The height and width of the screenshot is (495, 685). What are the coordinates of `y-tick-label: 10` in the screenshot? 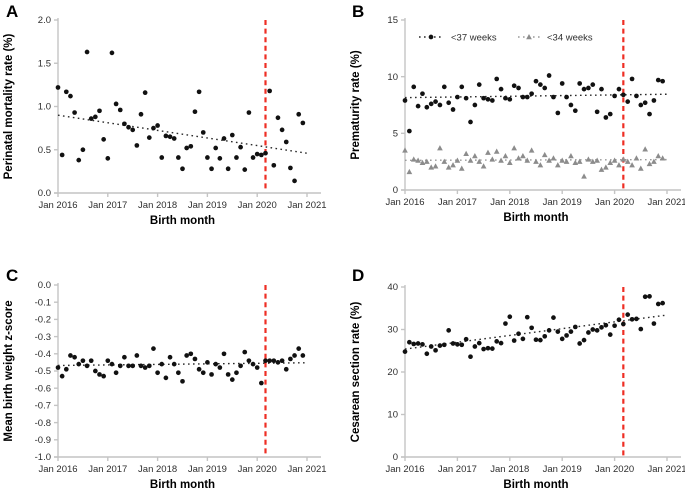 It's located at (392, 415).